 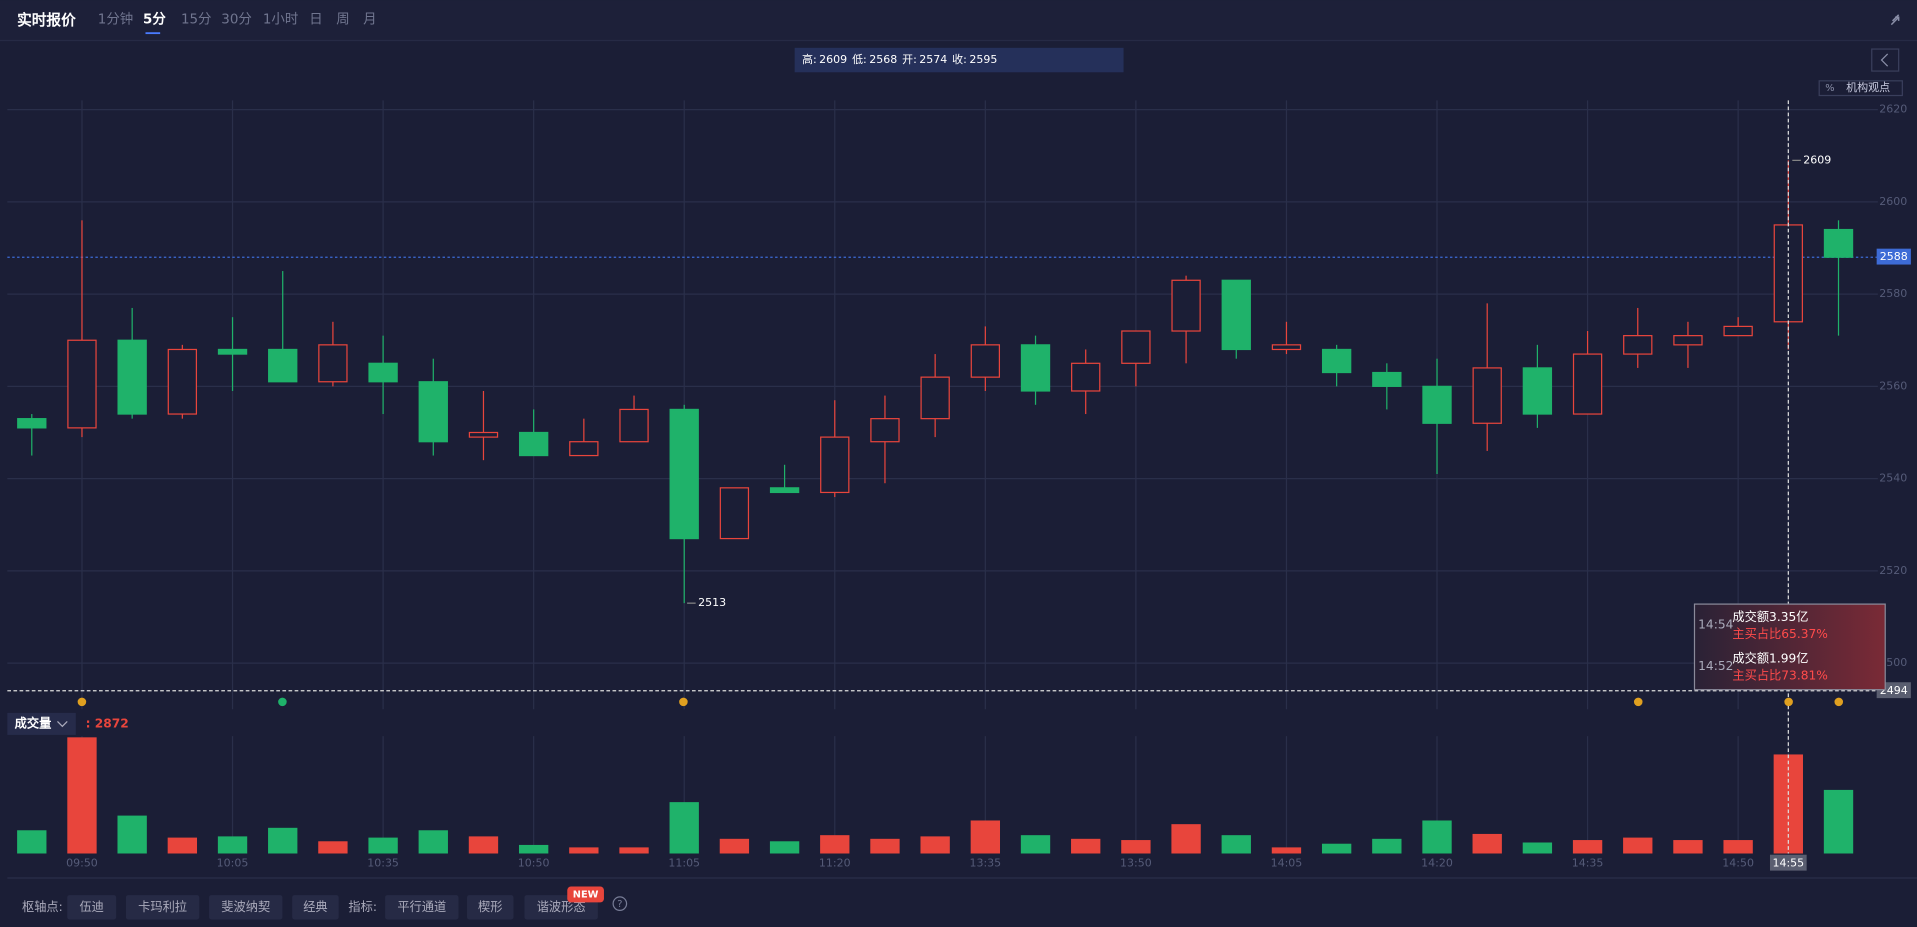 I want to click on new-badge-label: NEW, so click(x=586, y=894).